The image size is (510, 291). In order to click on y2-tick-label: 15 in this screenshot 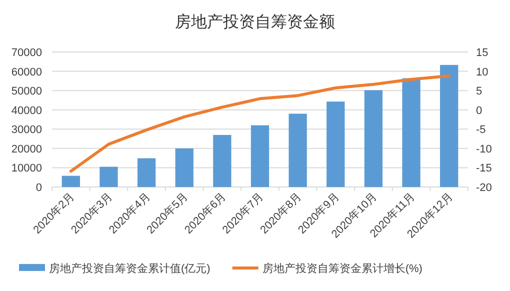, I will do `click(482, 53)`.